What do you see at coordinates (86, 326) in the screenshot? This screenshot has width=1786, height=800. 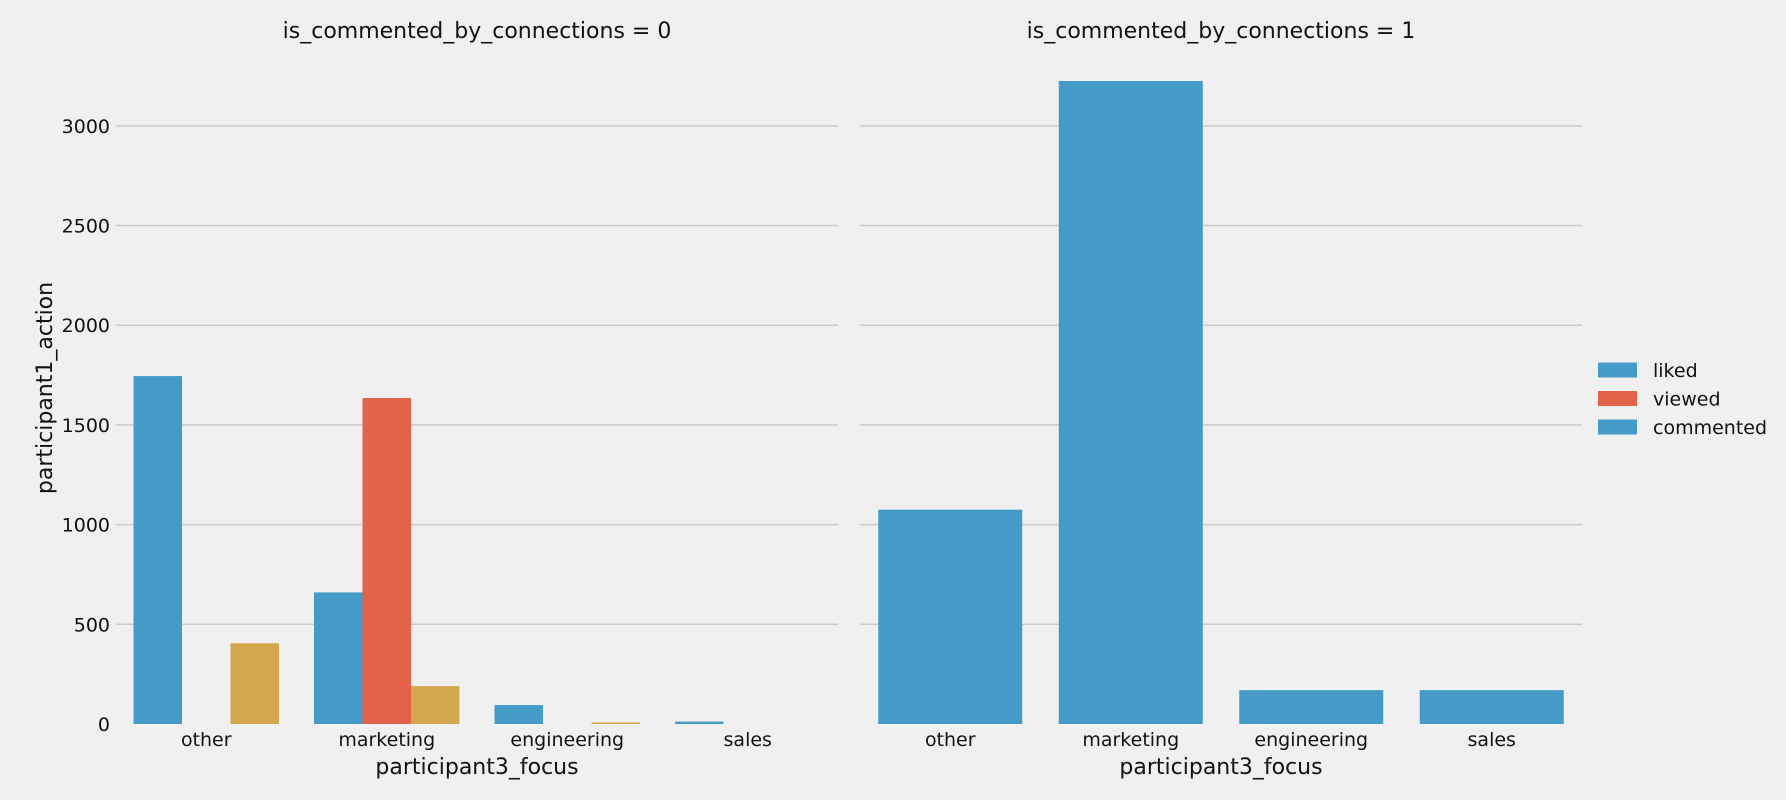 I see `y-tick-label: 2000` at bounding box center [86, 326].